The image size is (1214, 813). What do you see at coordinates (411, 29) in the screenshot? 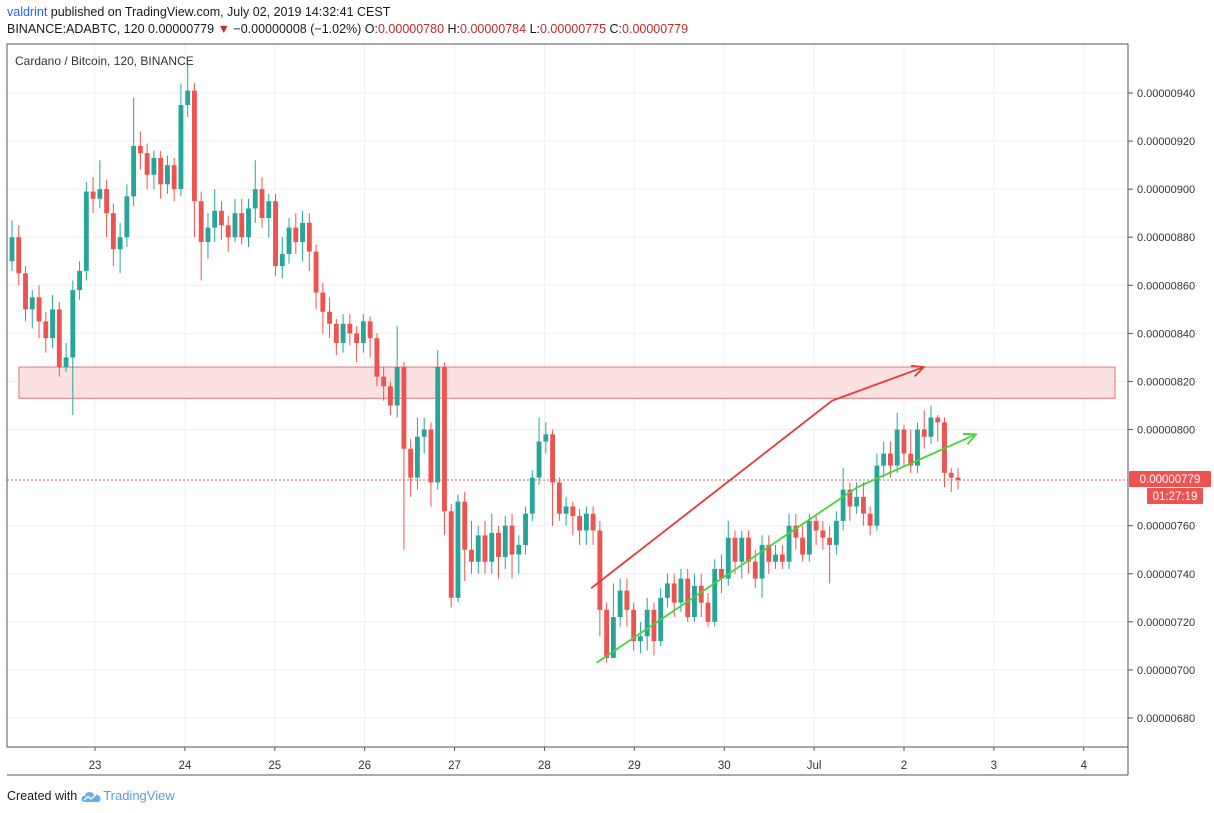
I see `open-value: 0.00000780` at bounding box center [411, 29].